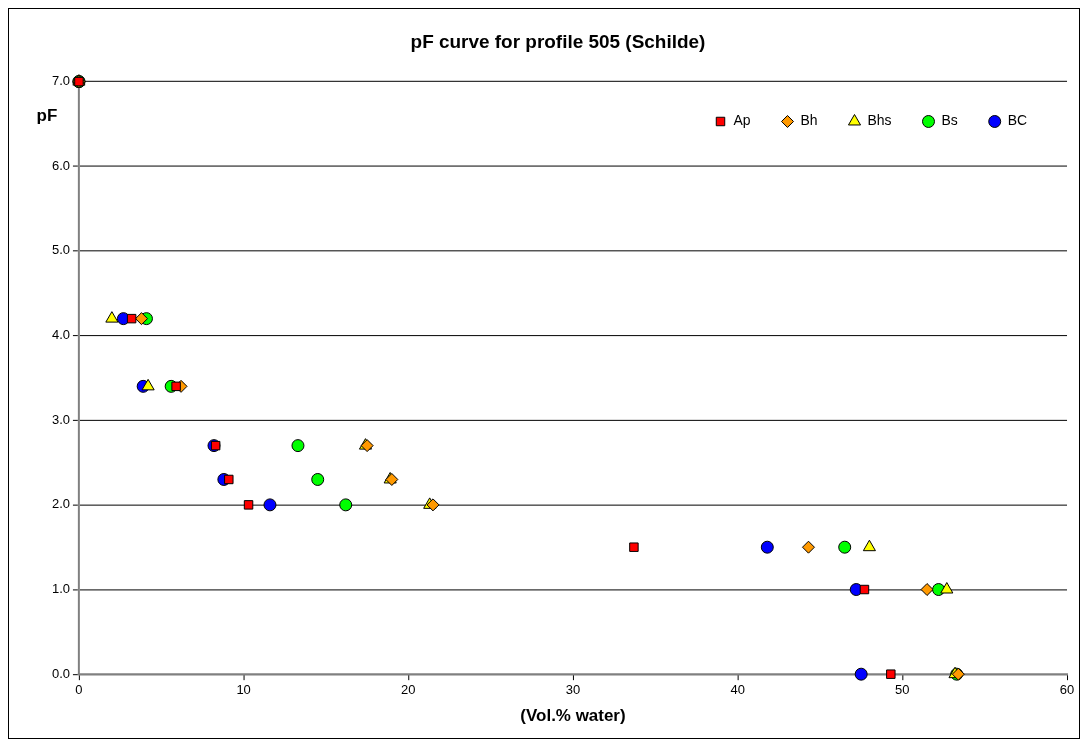  I want to click on x-tick-label: 10, so click(243, 690).